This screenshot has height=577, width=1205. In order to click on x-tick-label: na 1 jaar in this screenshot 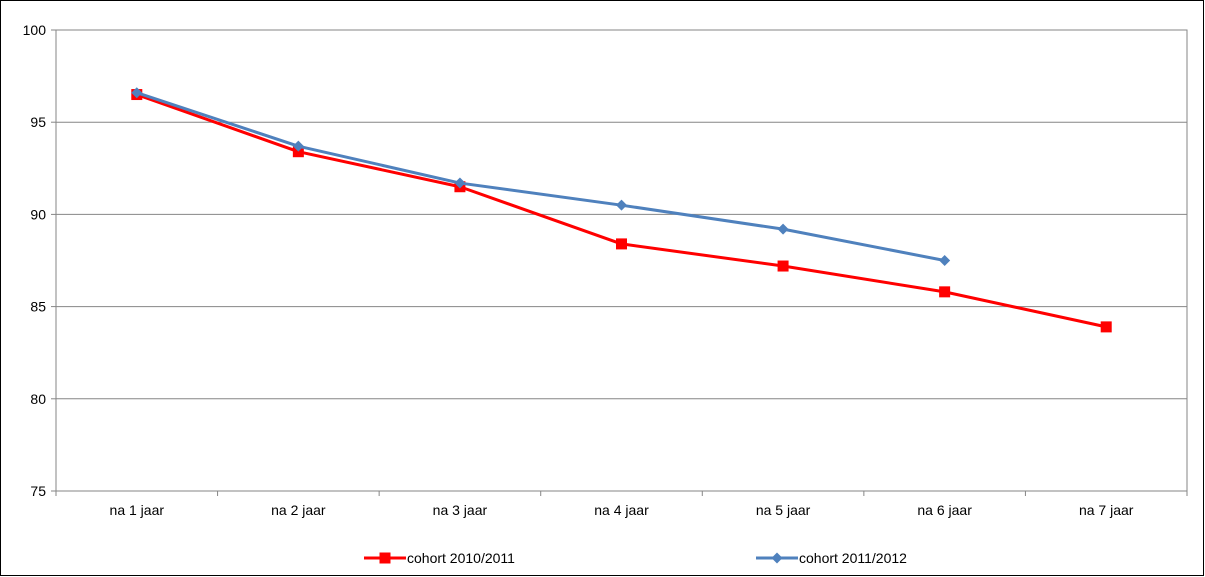, I will do `click(137, 510)`.